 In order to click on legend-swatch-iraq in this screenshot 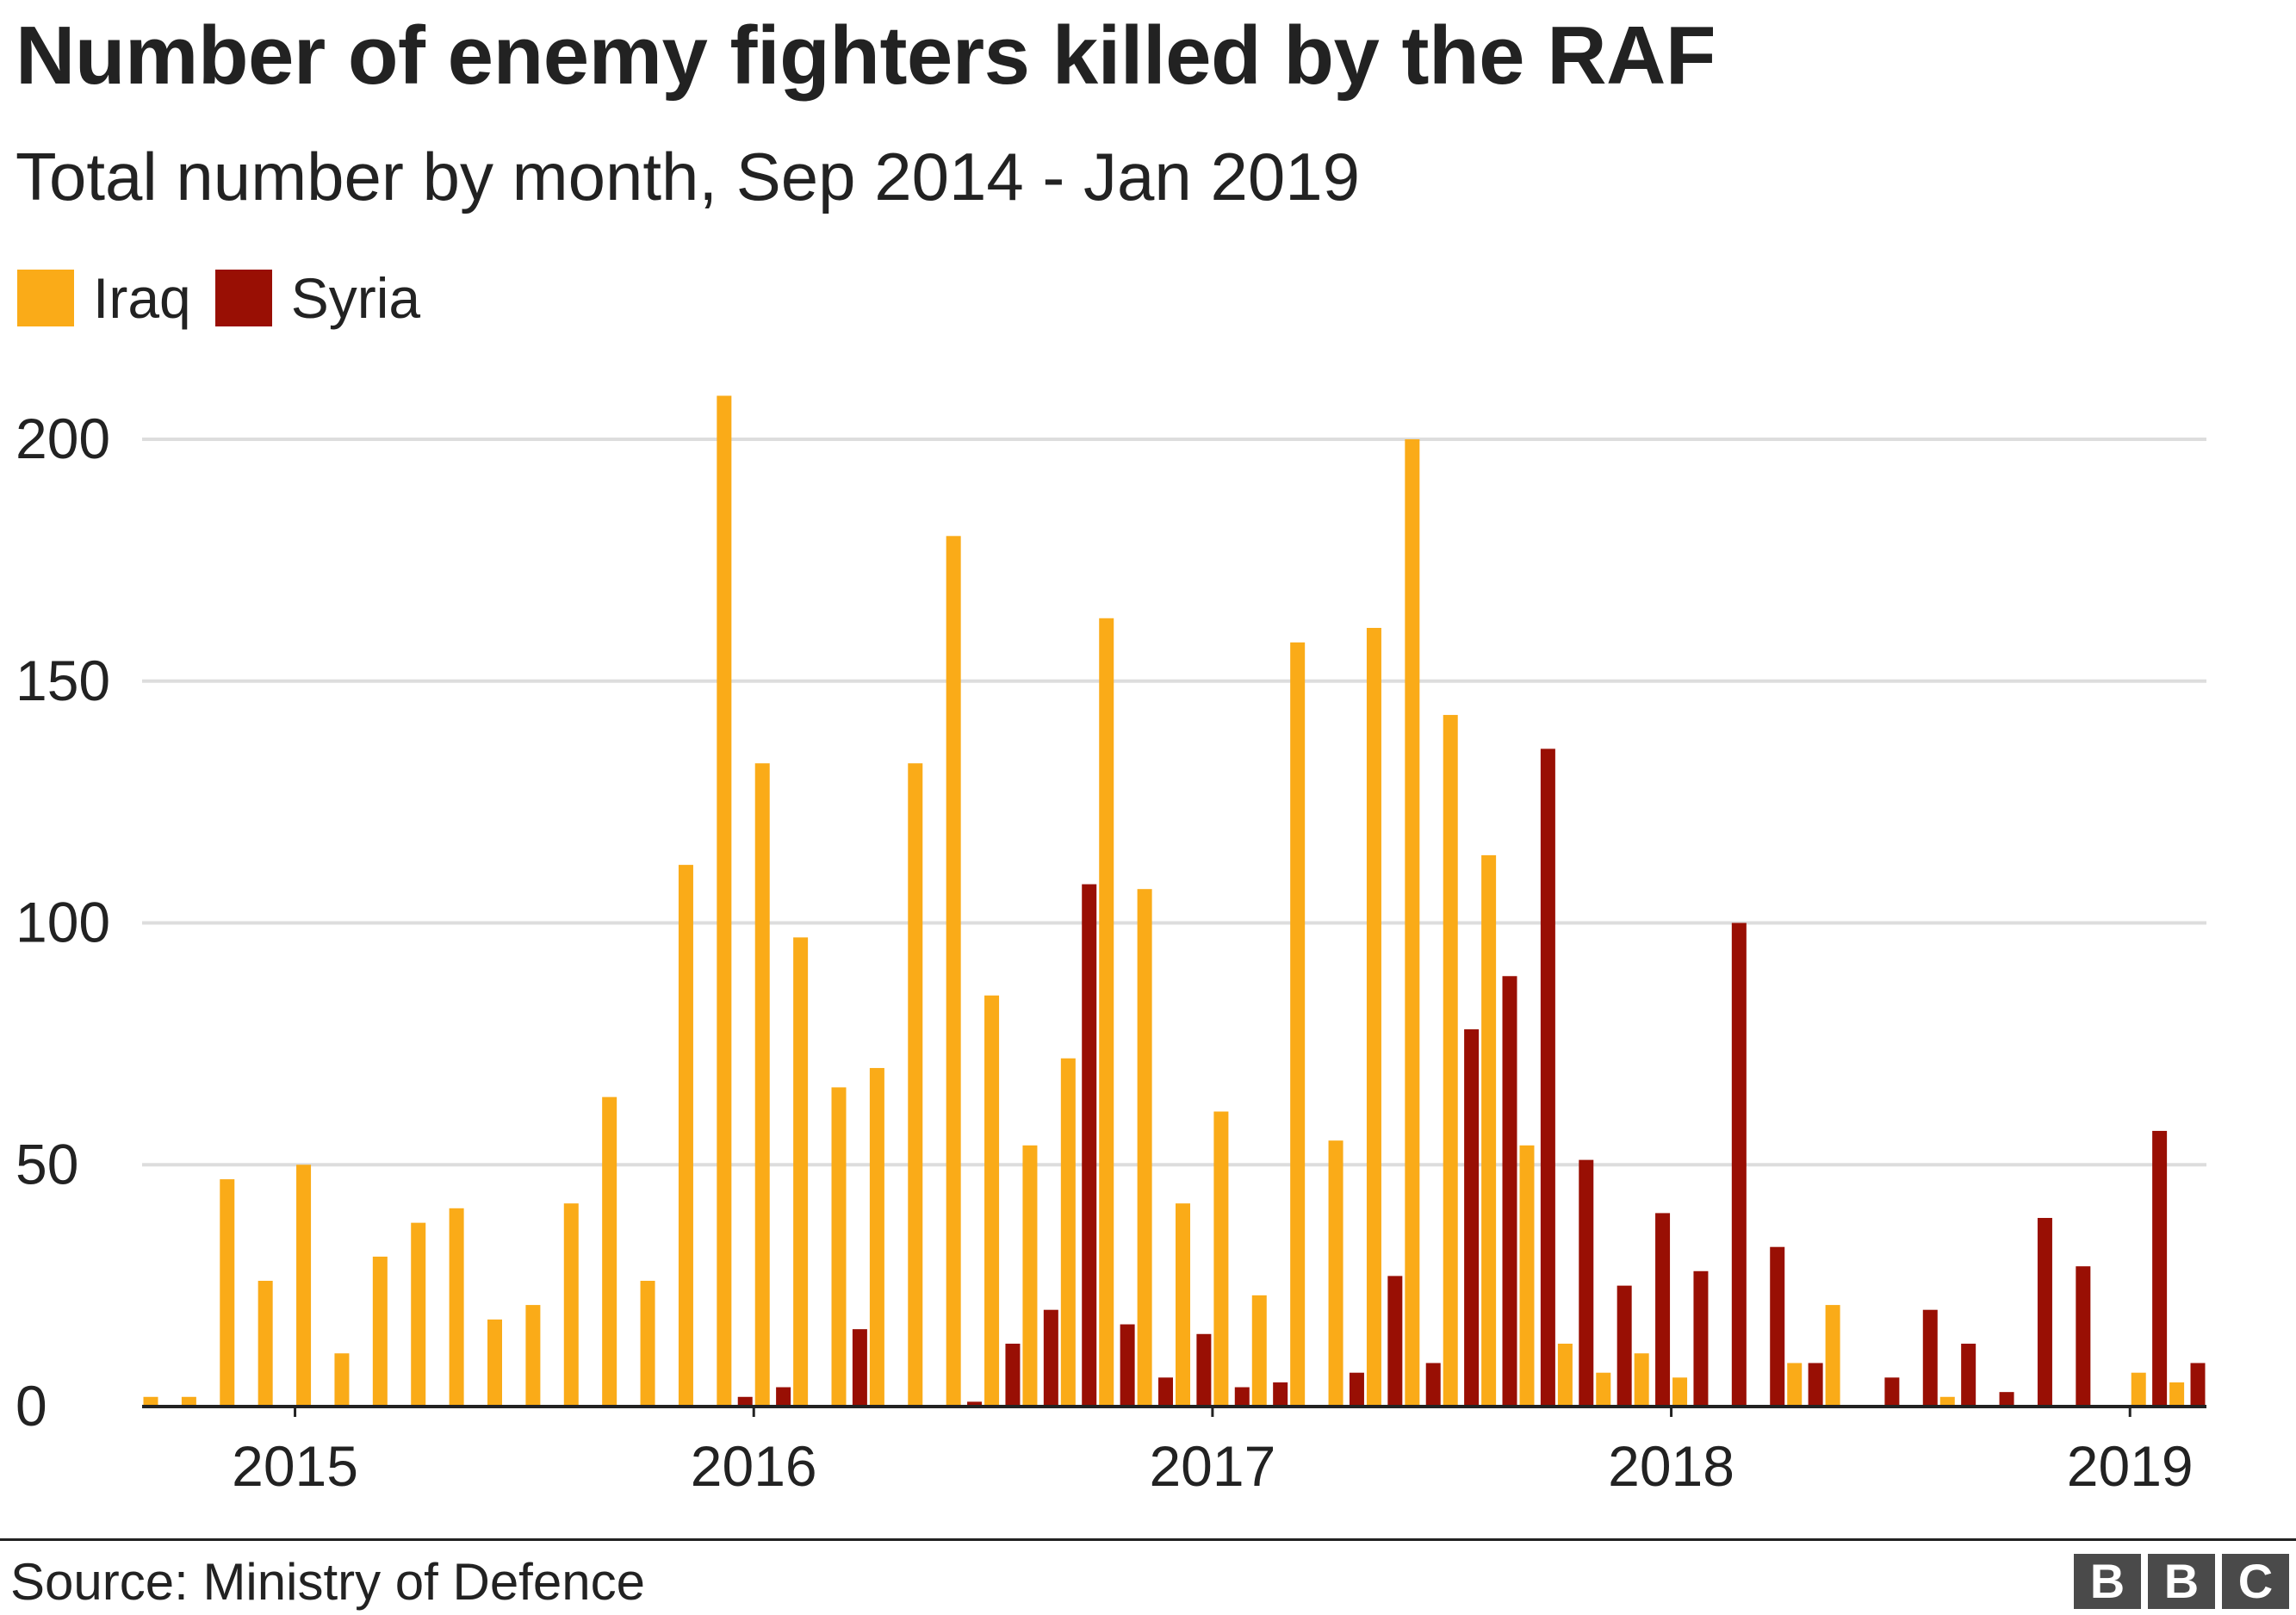, I will do `click(45, 297)`.